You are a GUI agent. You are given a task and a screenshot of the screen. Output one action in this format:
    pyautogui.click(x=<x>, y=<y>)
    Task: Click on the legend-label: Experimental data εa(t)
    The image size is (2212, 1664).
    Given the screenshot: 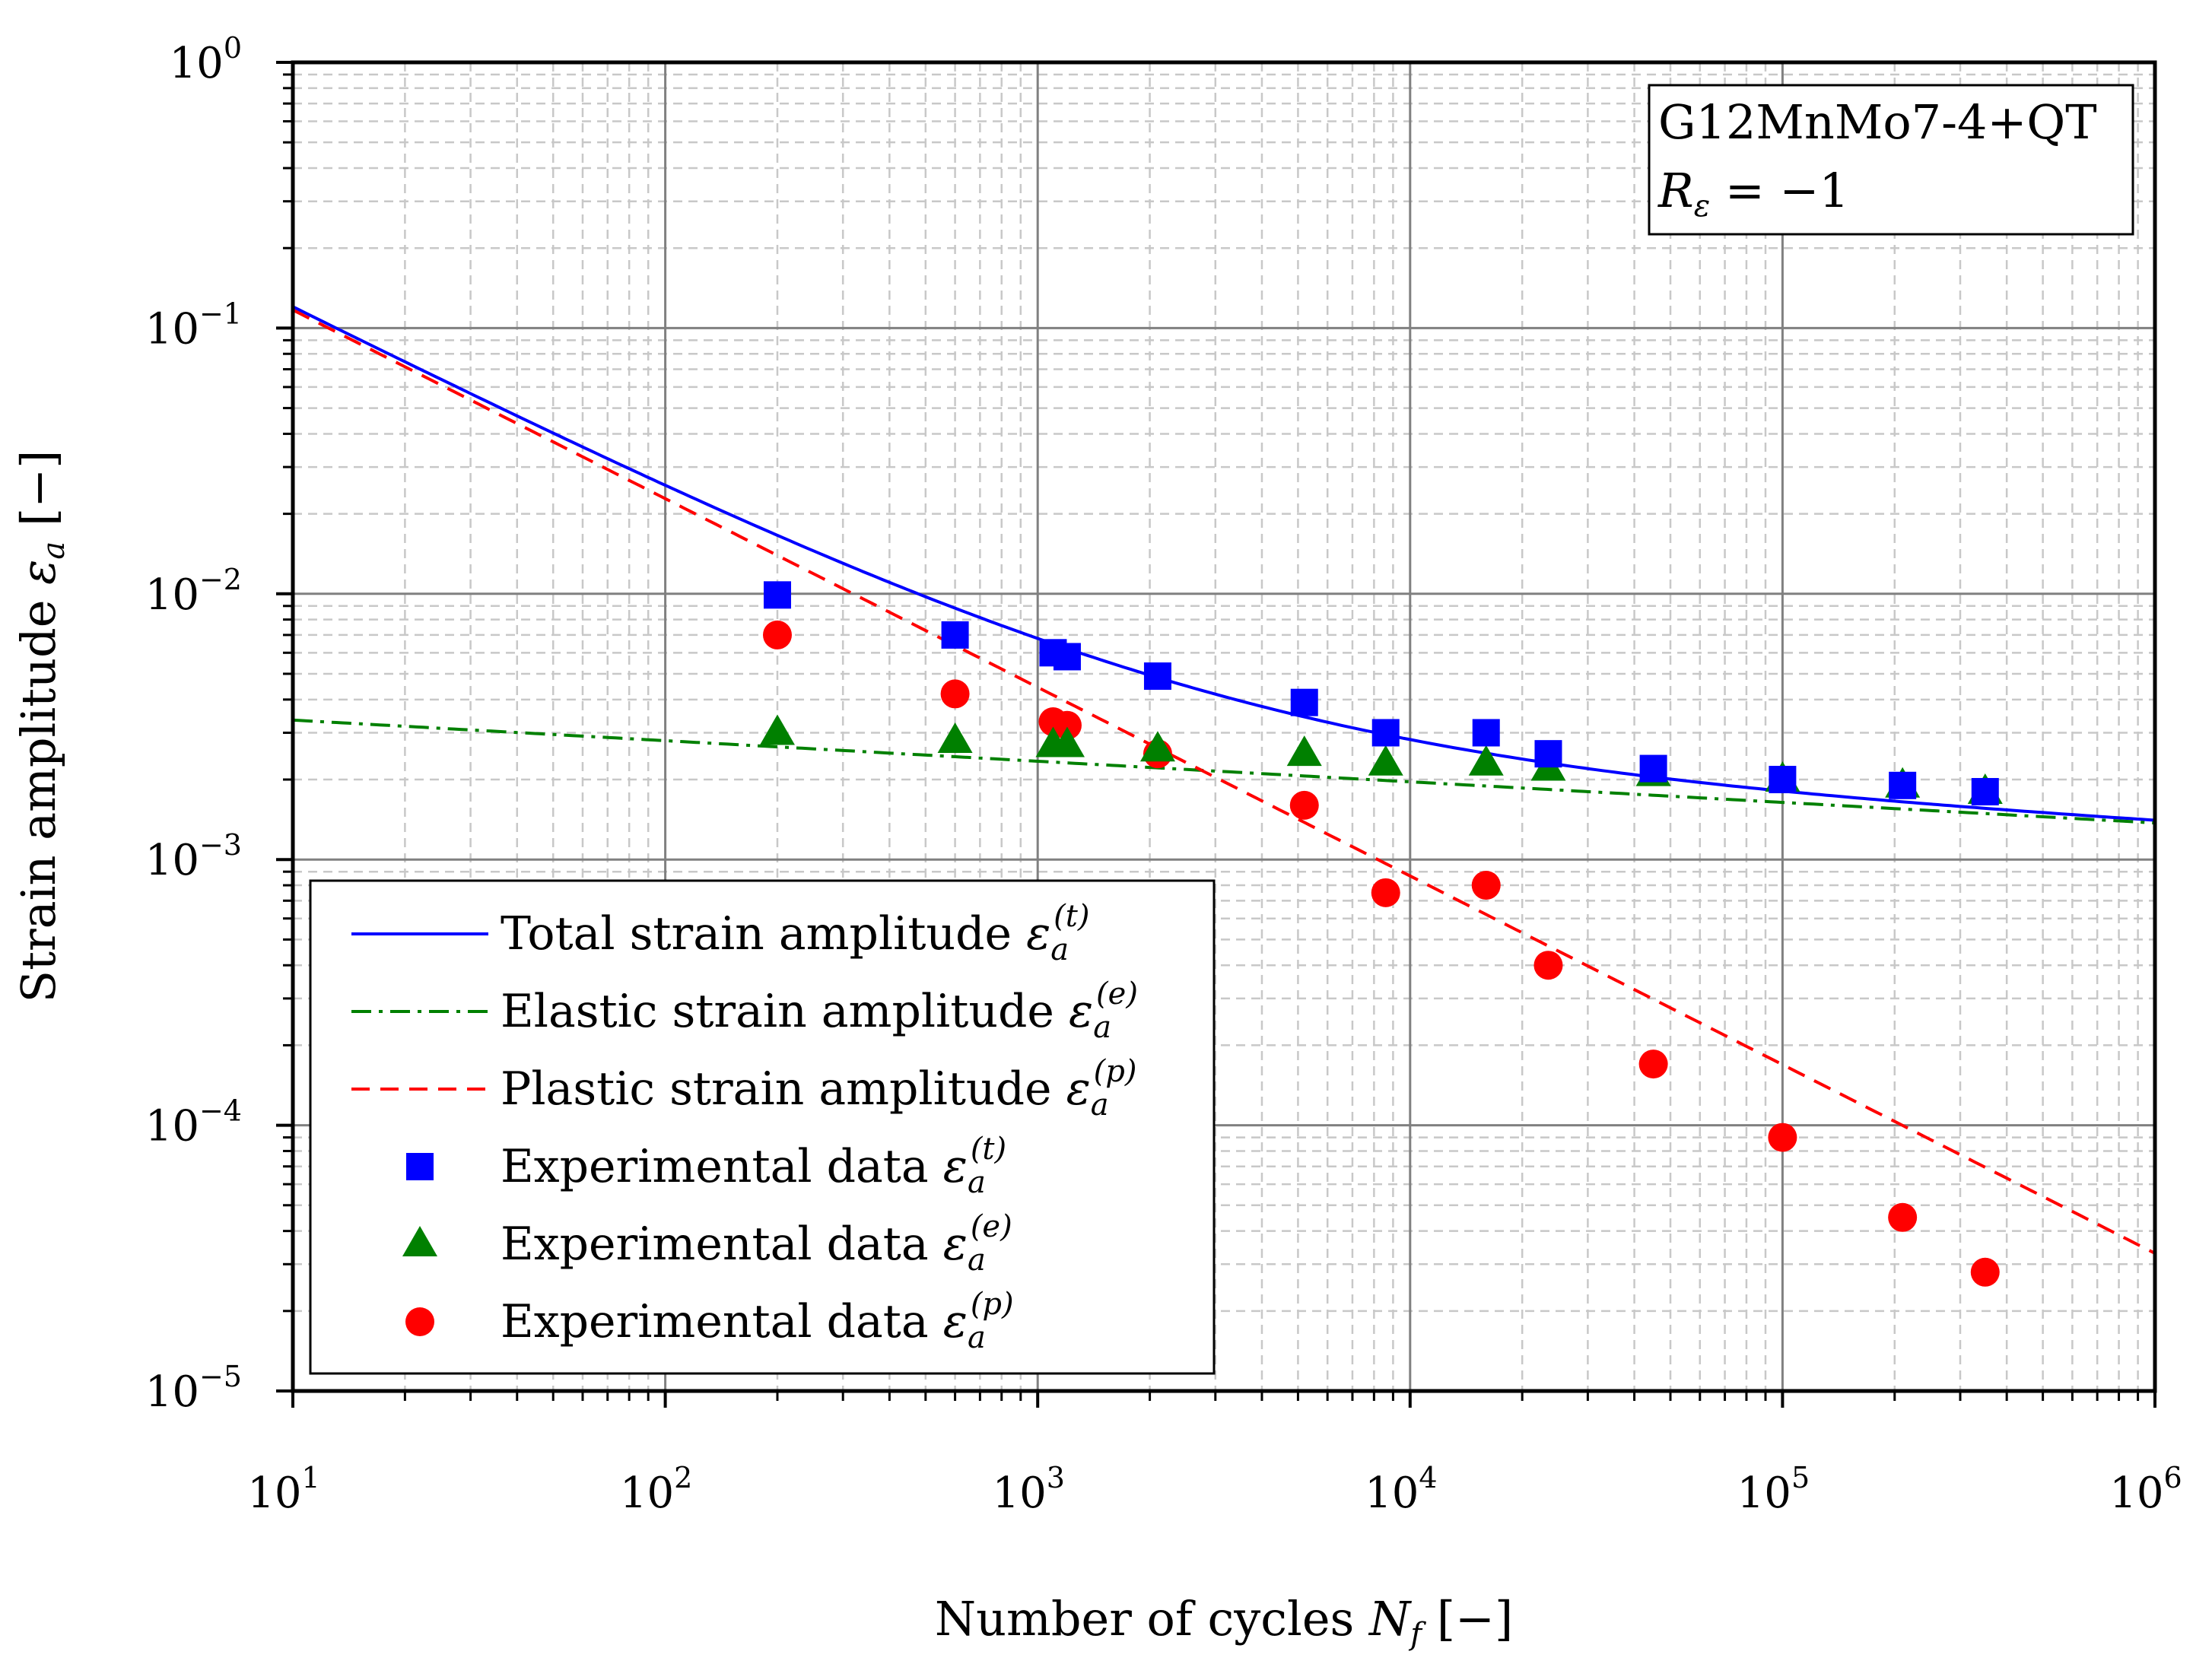 What is the action you would take?
    pyautogui.click(x=754, y=1166)
    